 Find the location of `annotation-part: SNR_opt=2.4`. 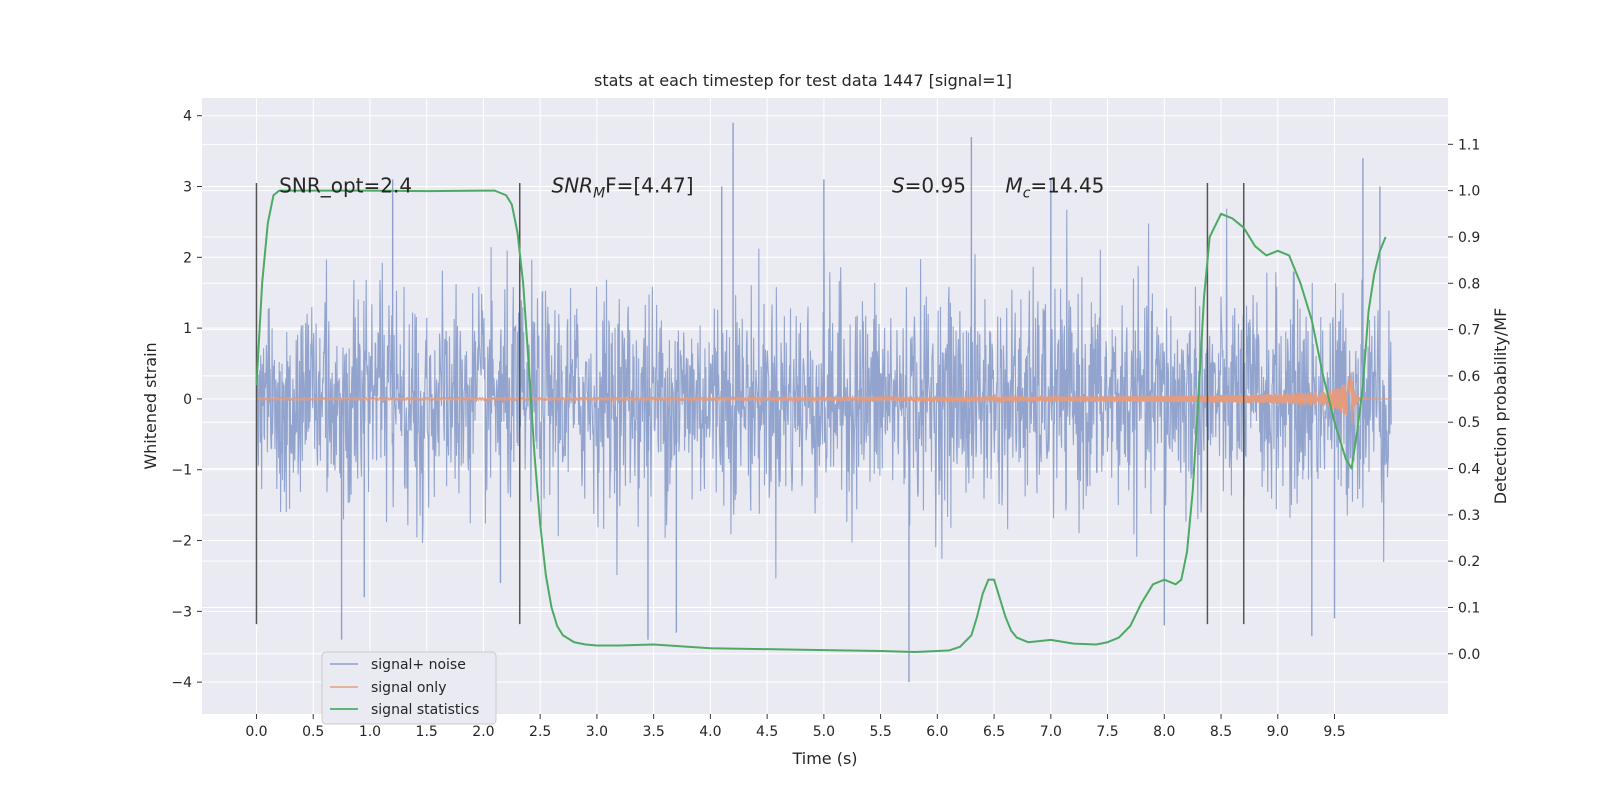

annotation-part: SNR_opt=2.4 is located at coordinates (345, 186).